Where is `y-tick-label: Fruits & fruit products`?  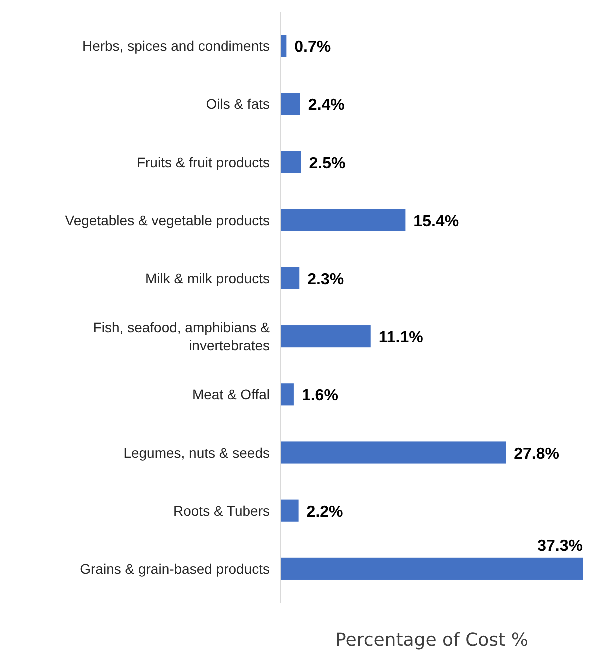
y-tick-label: Fruits & fruit products is located at coordinates (203, 162).